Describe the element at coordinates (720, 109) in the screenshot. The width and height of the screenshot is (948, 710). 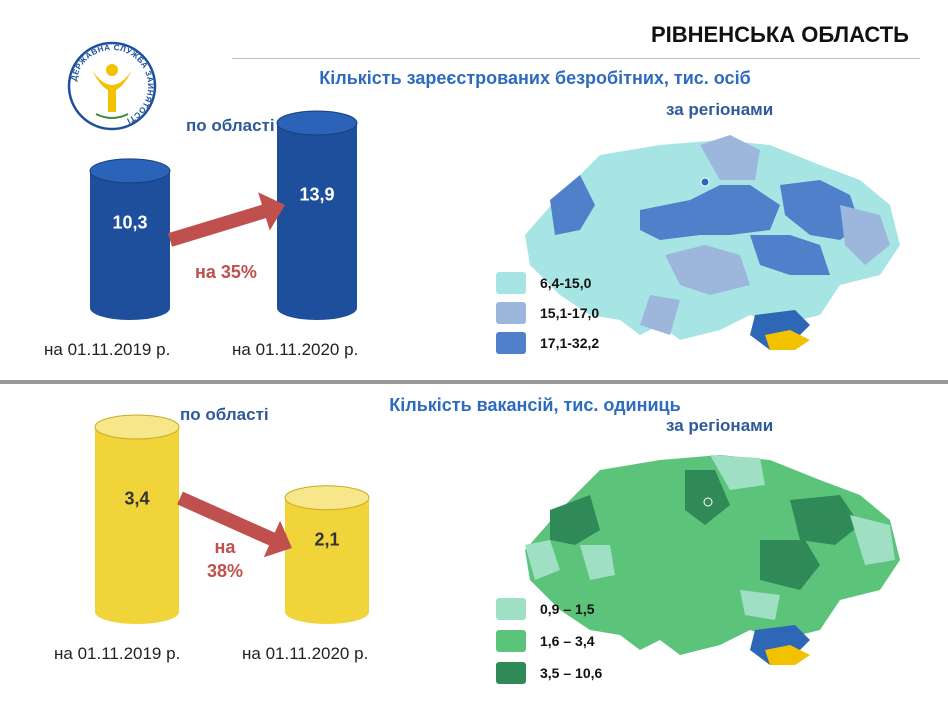
I see `unemployed-by-region-label: за регіонами` at that location.